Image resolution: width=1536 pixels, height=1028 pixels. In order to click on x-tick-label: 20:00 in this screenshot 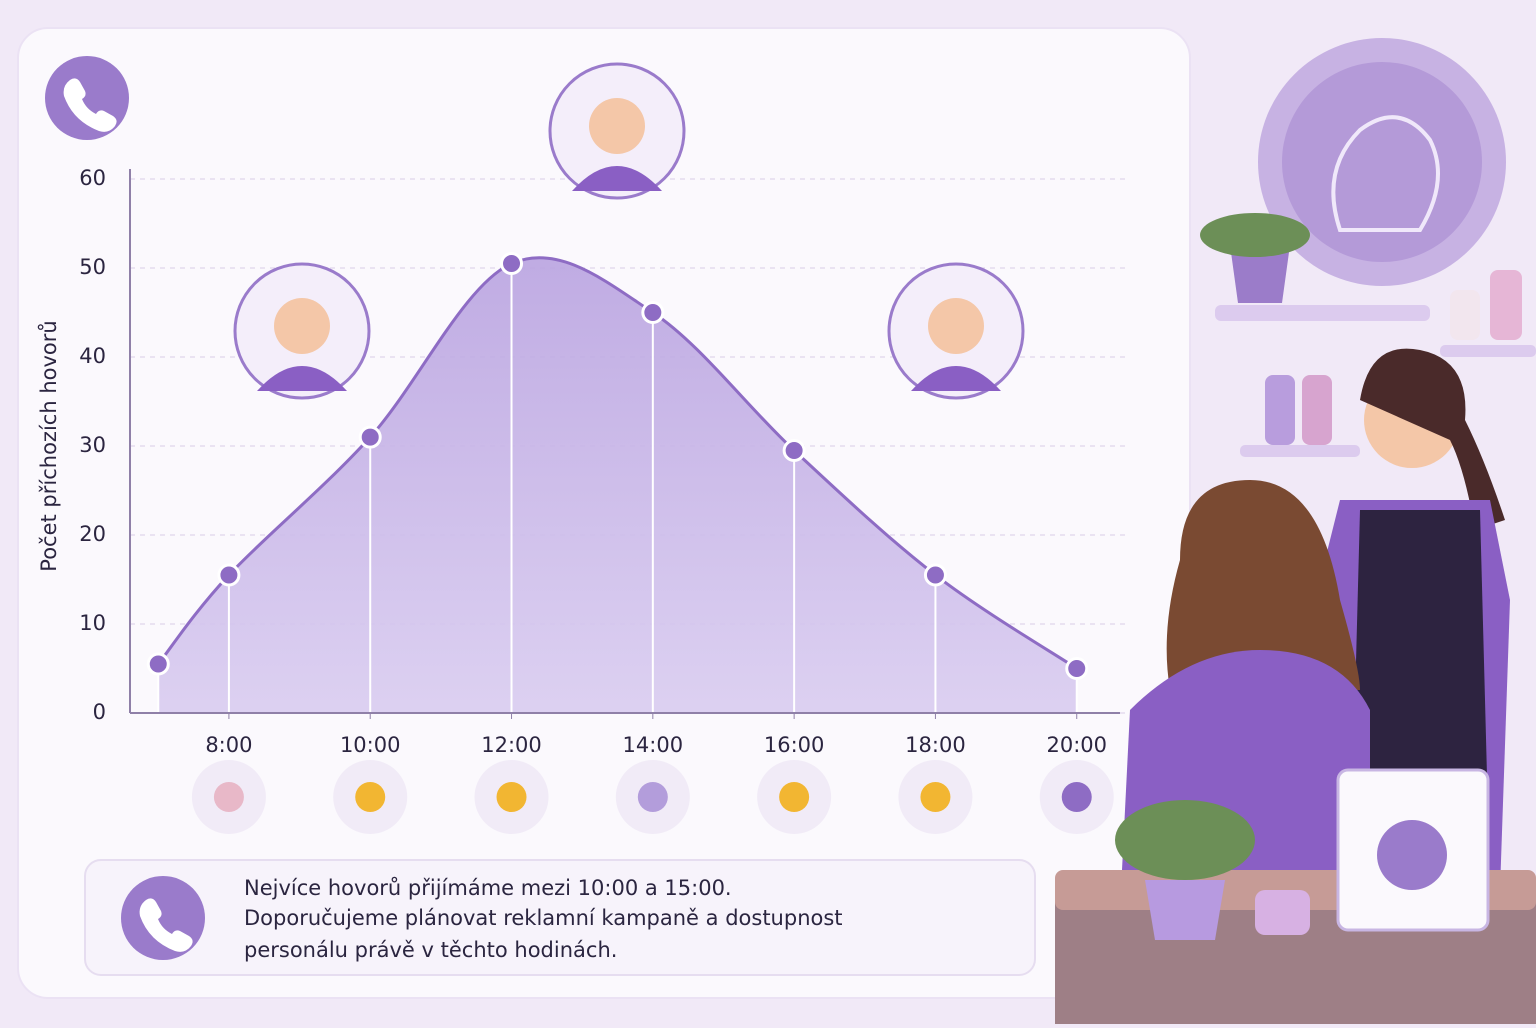, I will do `click(1076, 745)`.